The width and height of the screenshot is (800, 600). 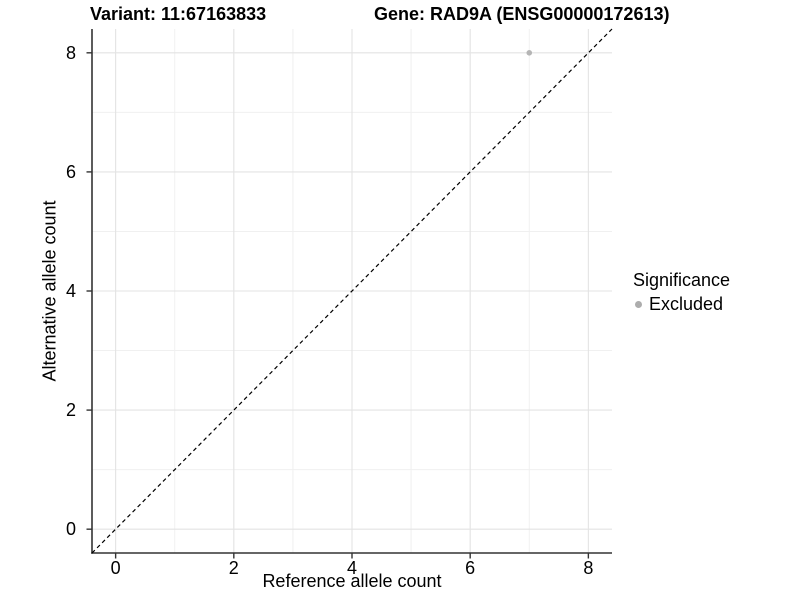 What do you see at coordinates (70, 171) in the screenshot?
I see `y-tick-label: 6` at bounding box center [70, 171].